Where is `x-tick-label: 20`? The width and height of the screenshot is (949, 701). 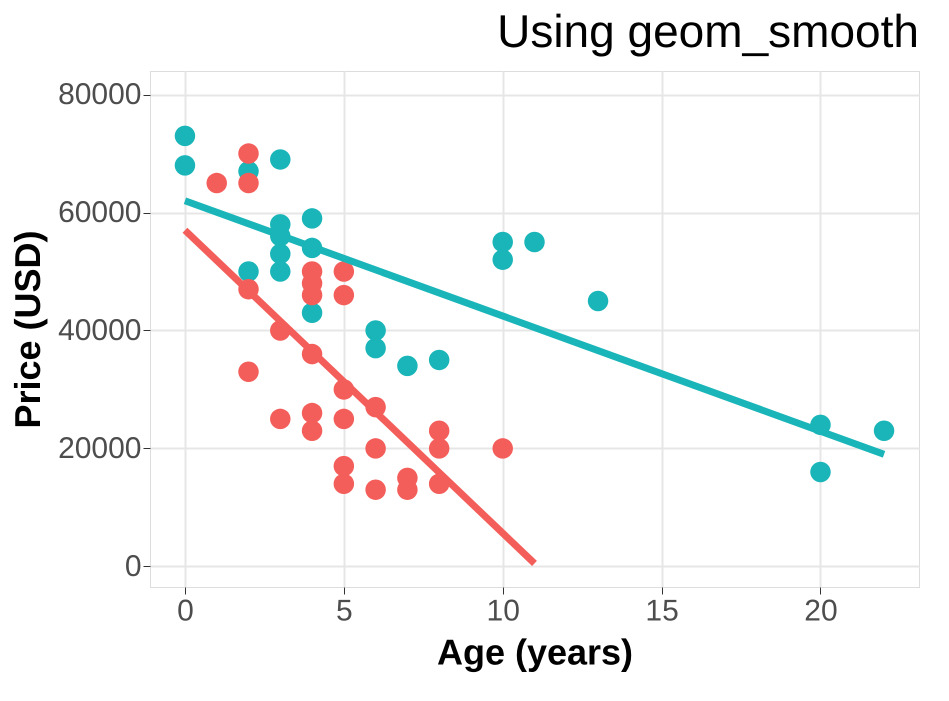 x-tick-label: 20 is located at coordinates (821, 611).